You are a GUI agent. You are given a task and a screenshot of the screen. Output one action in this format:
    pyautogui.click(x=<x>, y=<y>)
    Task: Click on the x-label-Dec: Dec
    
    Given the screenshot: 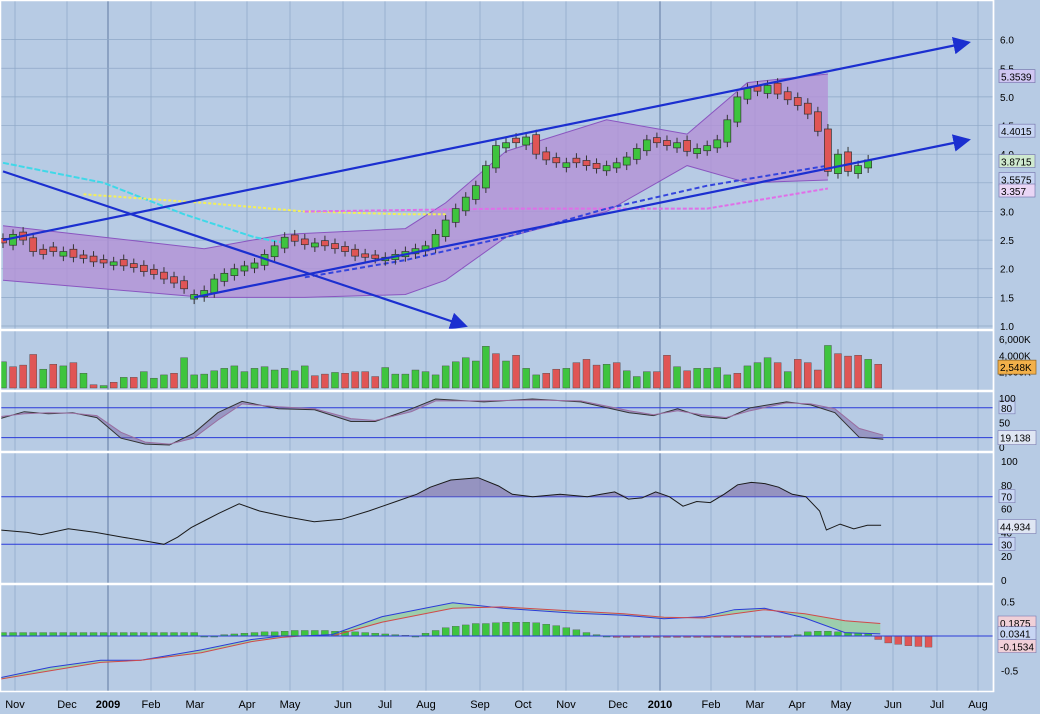 What is the action you would take?
    pyautogui.click(x=67, y=705)
    